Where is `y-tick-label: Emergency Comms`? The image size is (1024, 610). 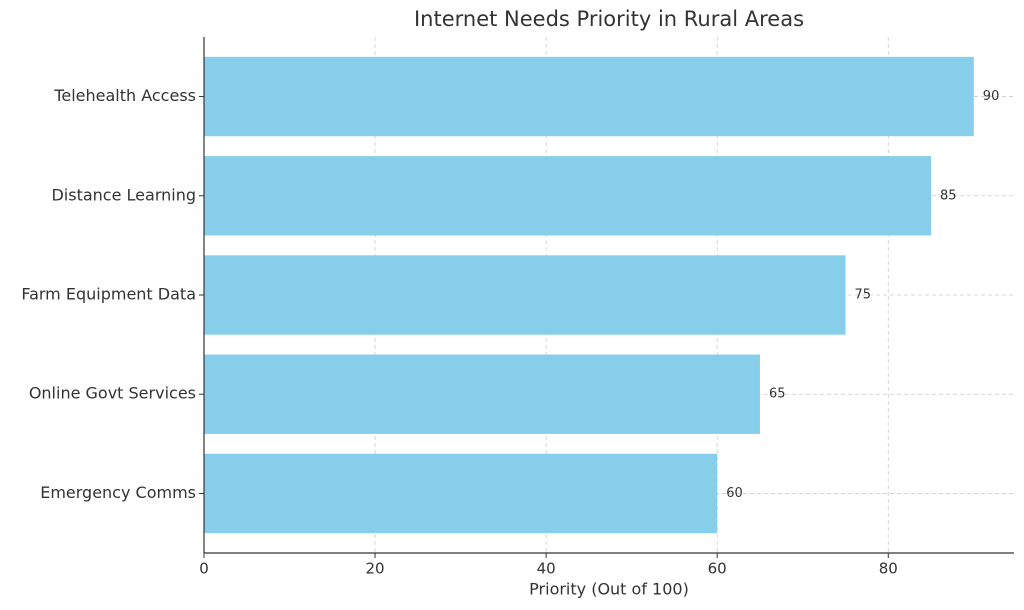 y-tick-label: Emergency Comms is located at coordinates (118, 492).